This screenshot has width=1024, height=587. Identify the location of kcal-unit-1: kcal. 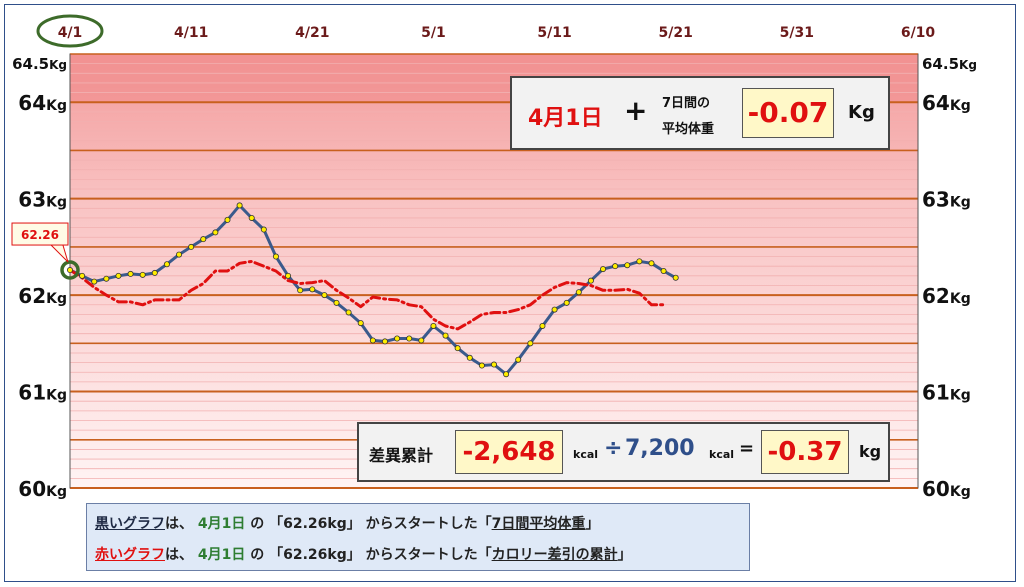
(586, 454).